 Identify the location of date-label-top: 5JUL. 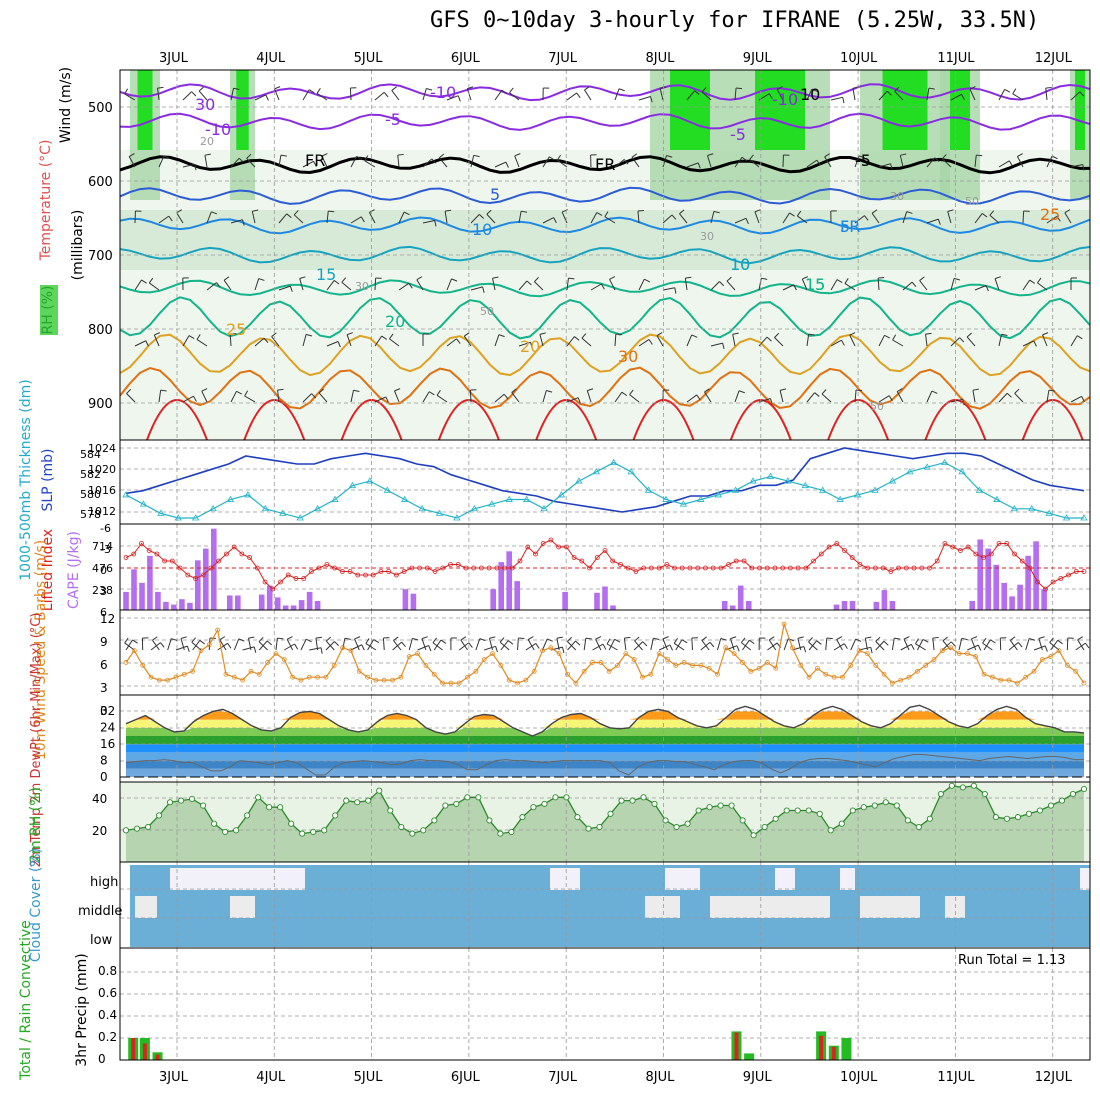
(369, 58).